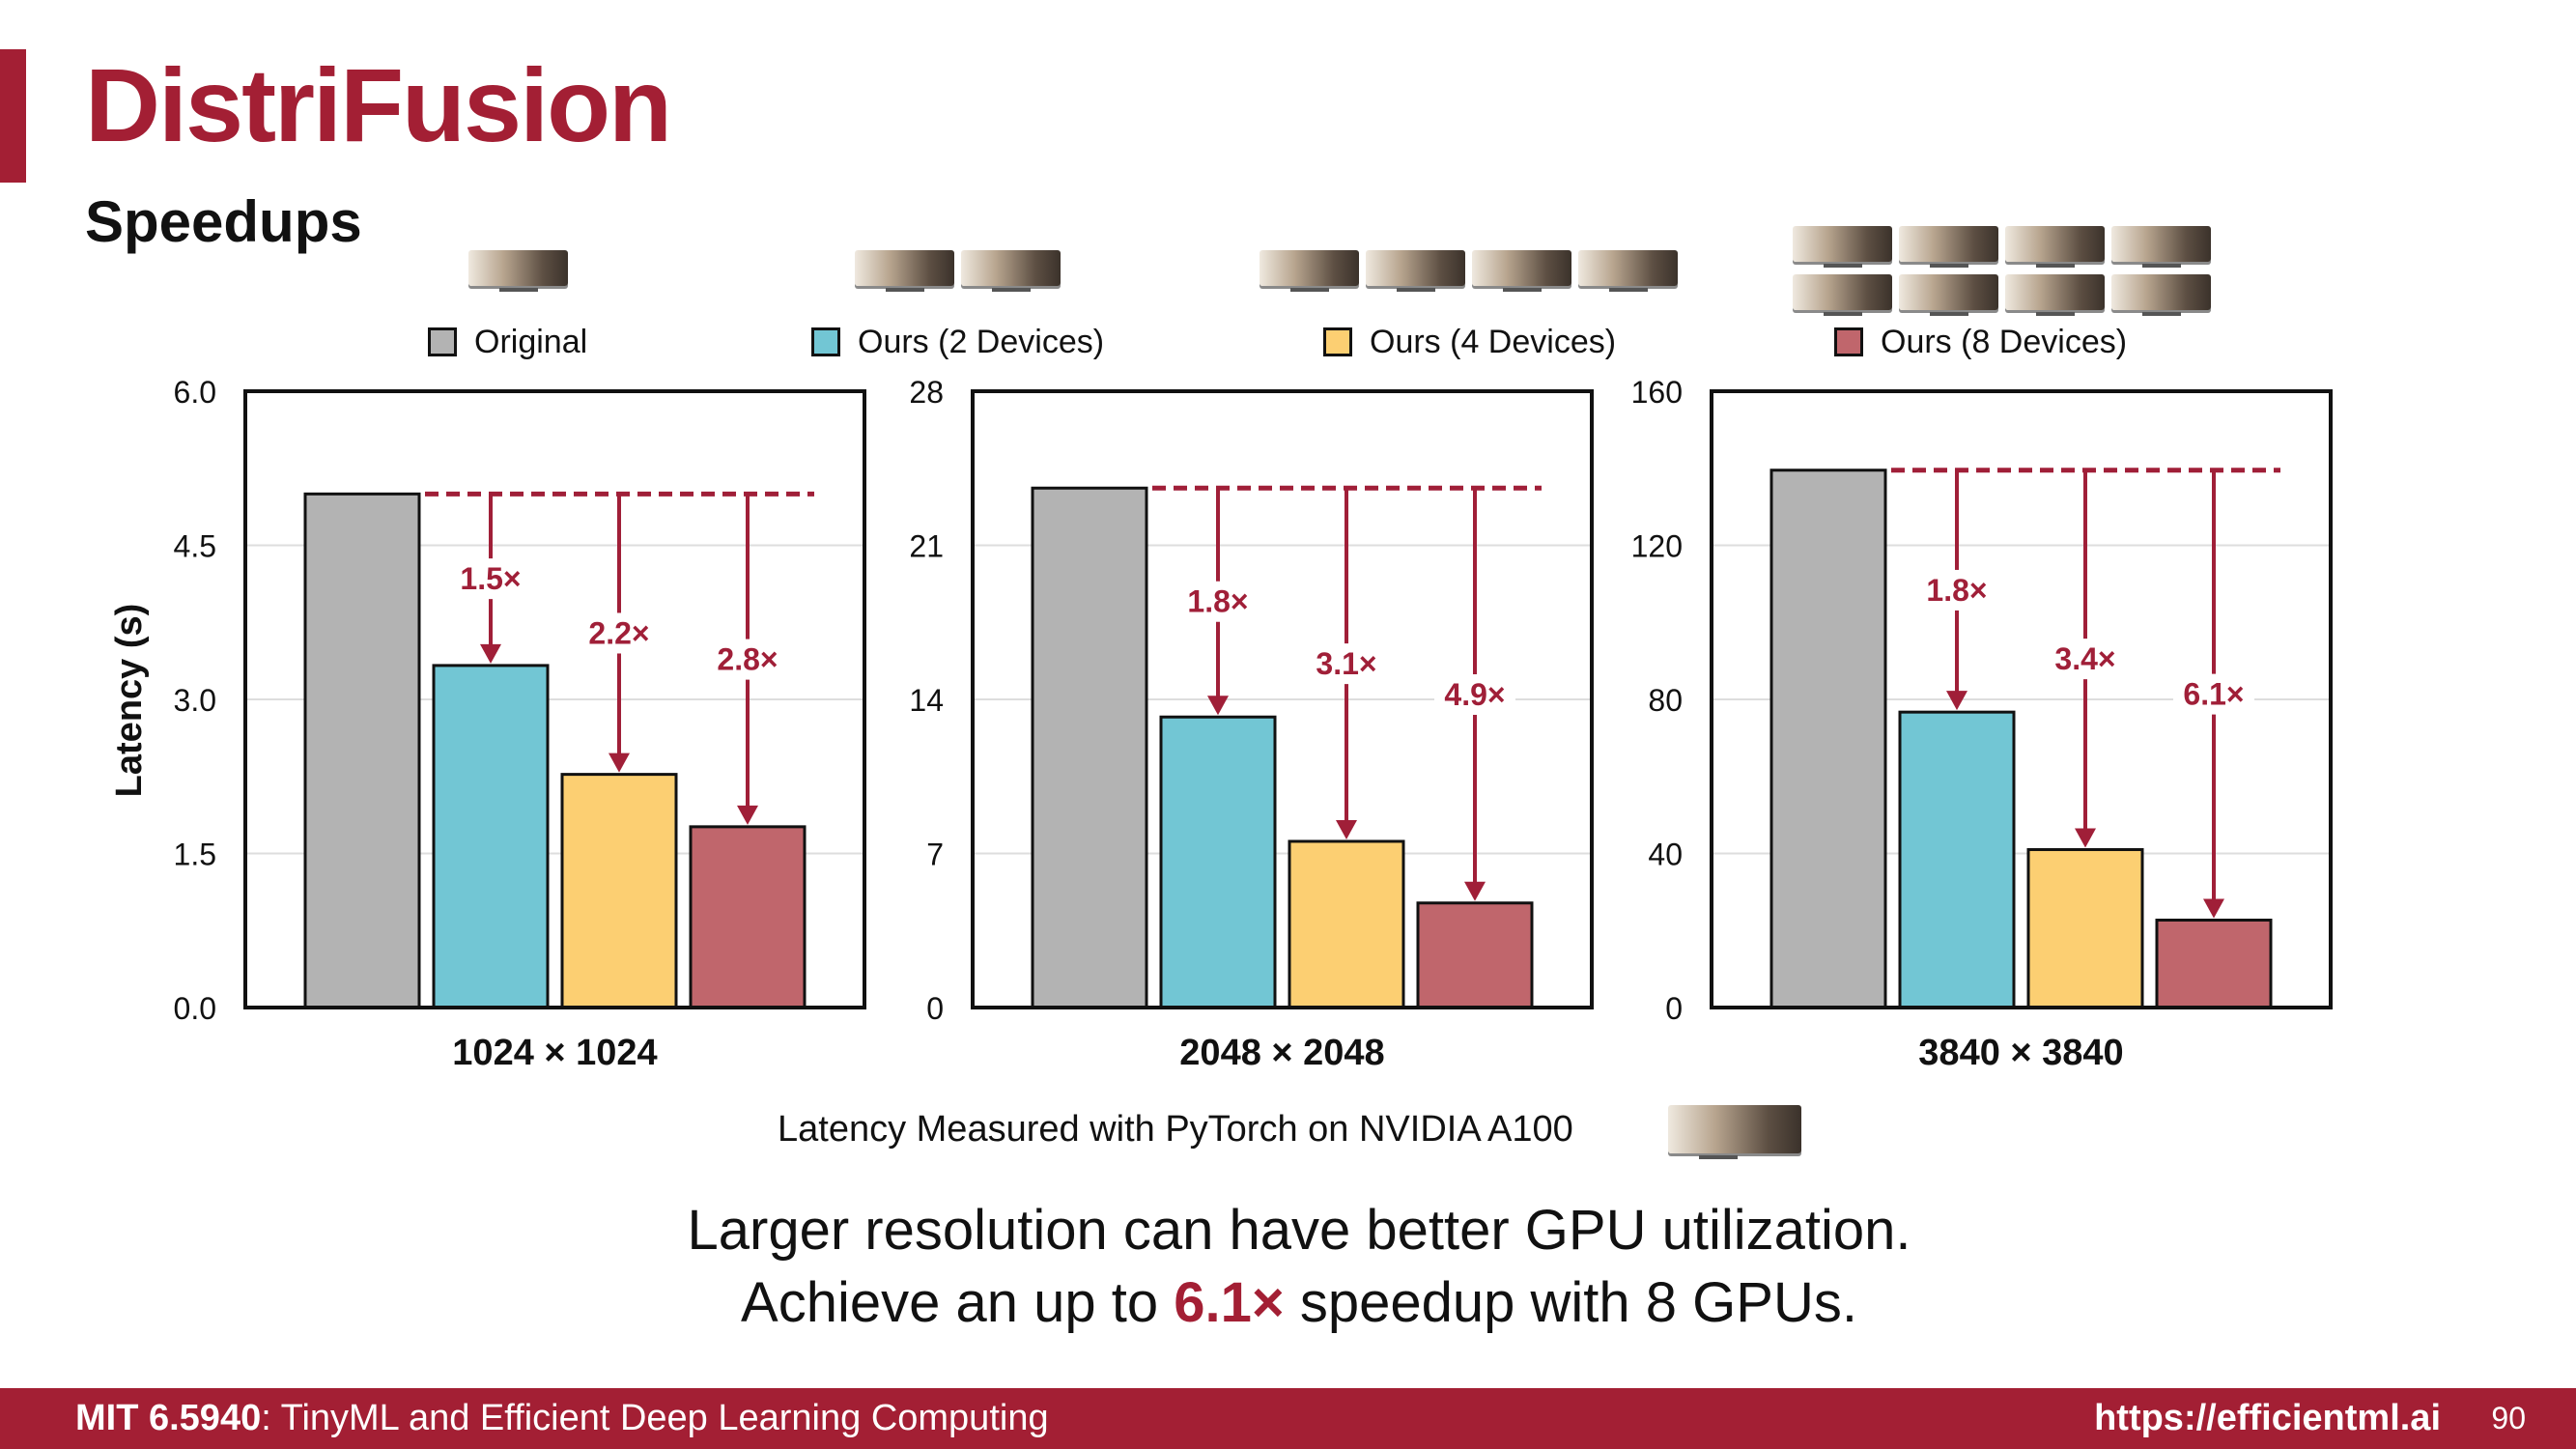 Image resolution: width=2576 pixels, height=1449 pixels. What do you see at coordinates (1657, 392) in the screenshot?
I see `y-tick-label: 160` at bounding box center [1657, 392].